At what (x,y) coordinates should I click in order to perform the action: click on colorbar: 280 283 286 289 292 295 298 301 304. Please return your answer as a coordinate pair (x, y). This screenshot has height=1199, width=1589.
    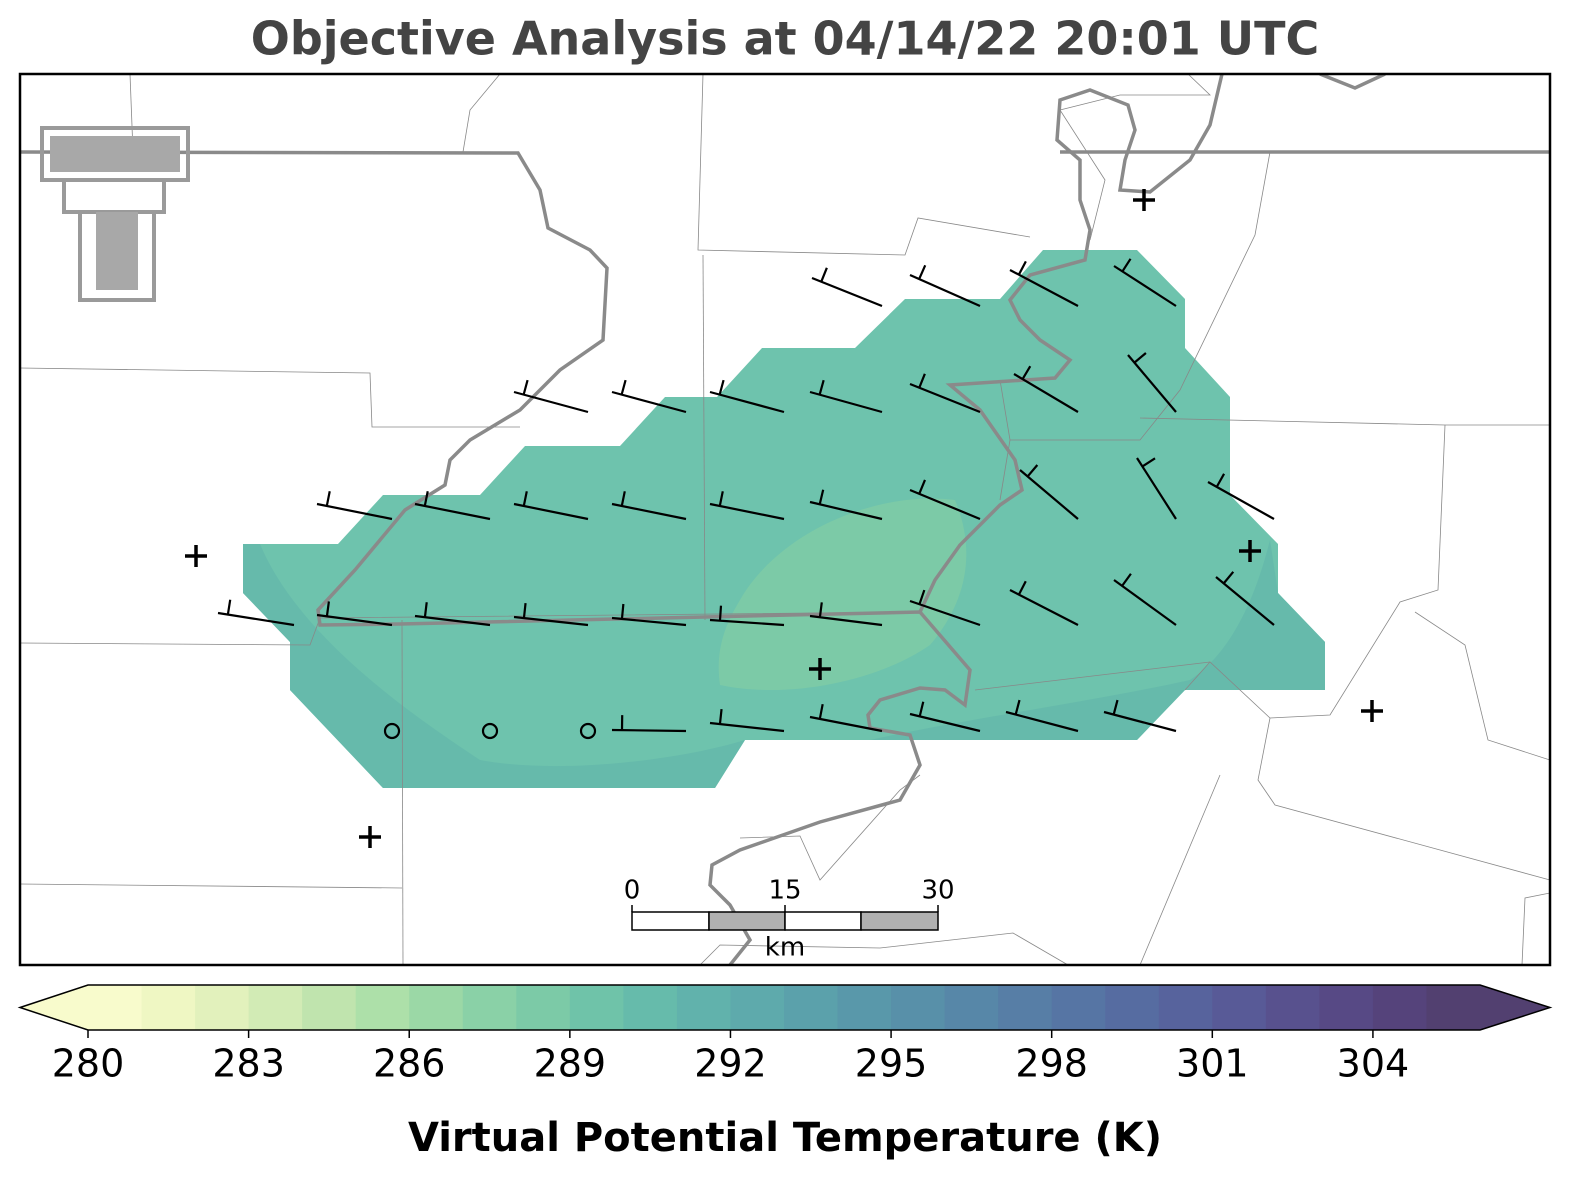
    Looking at the image, I should click on (785, 1035).